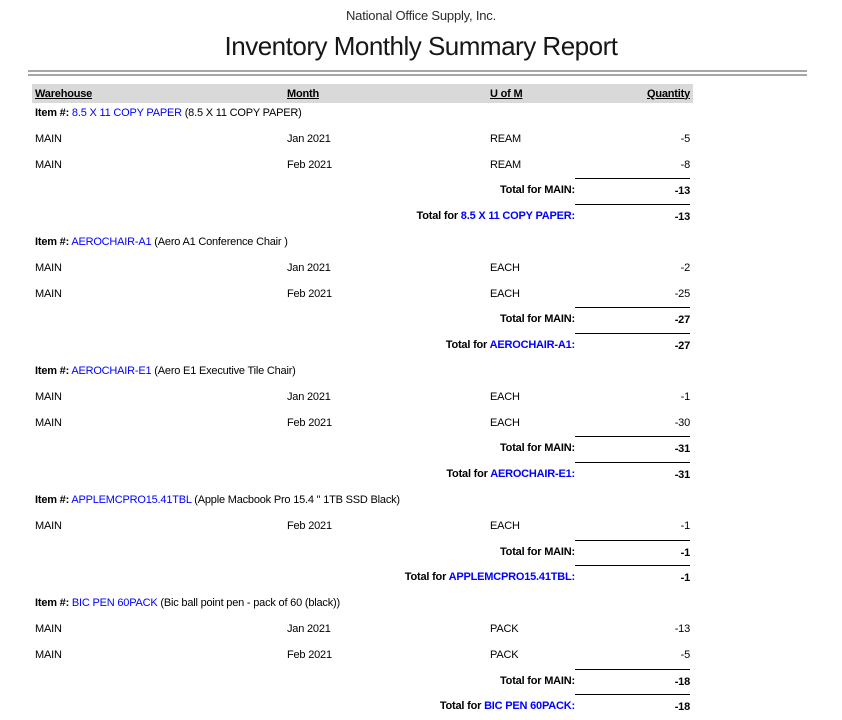  I want to click on company-name: National Office Supply, Inc., so click(420, 15).